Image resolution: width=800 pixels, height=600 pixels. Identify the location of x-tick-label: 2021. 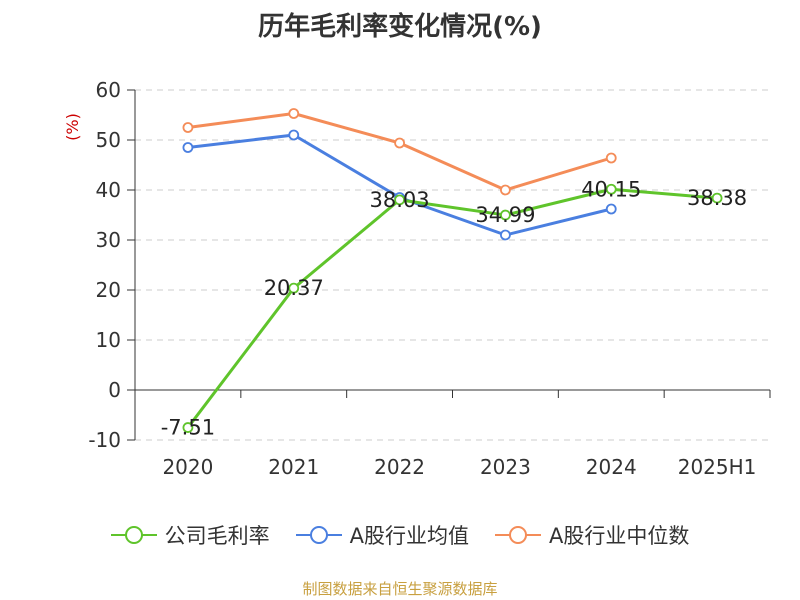
(293, 467).